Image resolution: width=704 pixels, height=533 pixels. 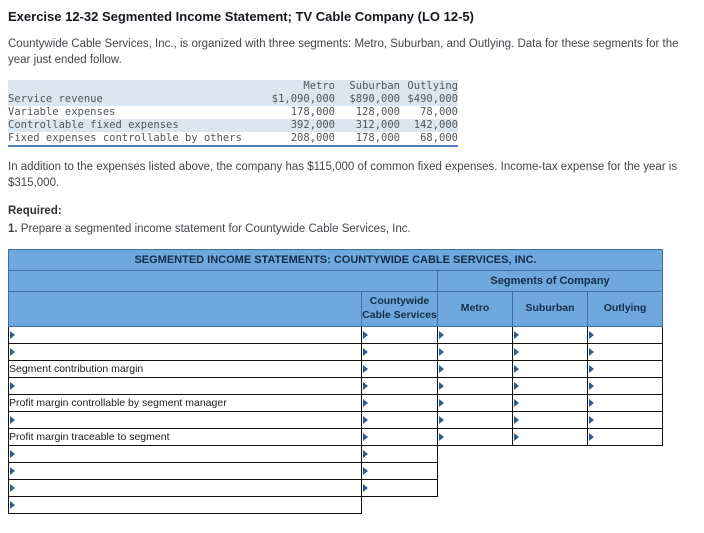 What do you see at coordinates (303, 99) in the screenshot?
I see `given-value: $1,090,000` at bounding box center [303, 99].